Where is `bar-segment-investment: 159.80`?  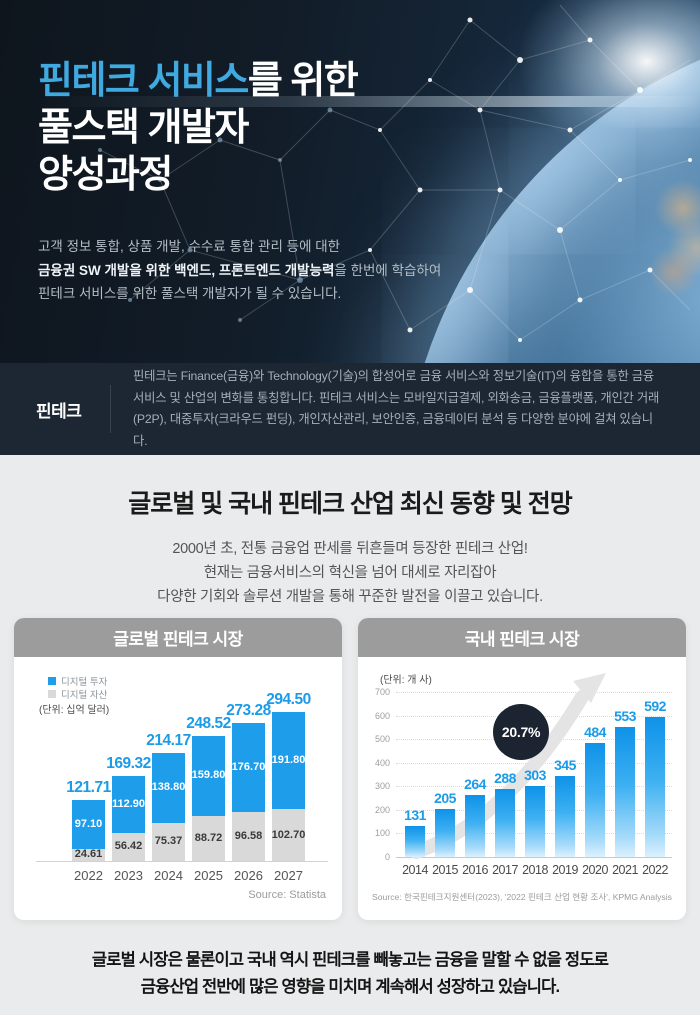 bar-segment-investment: 159.80 is located at coordinates (208, 776).